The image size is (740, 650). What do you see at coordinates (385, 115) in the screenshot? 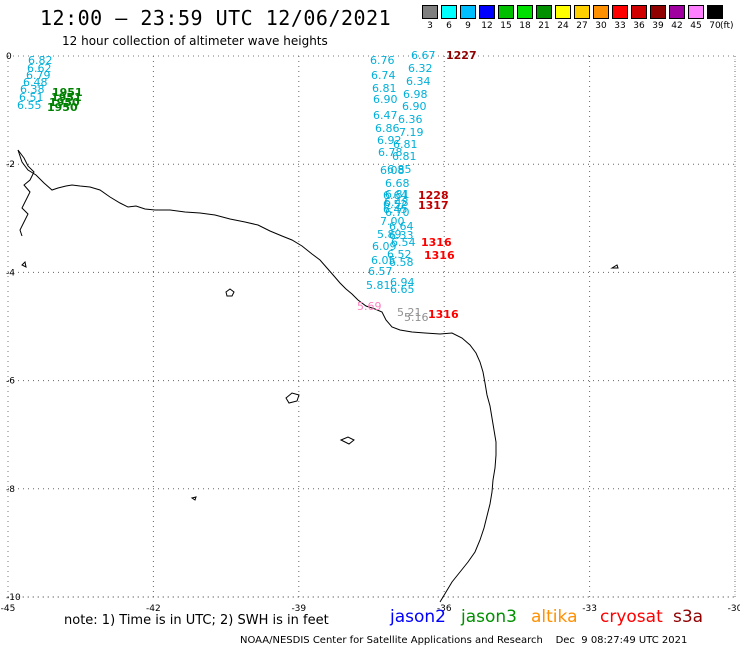
I see `swh-label: 6.47` at bounding box center [385, 115].